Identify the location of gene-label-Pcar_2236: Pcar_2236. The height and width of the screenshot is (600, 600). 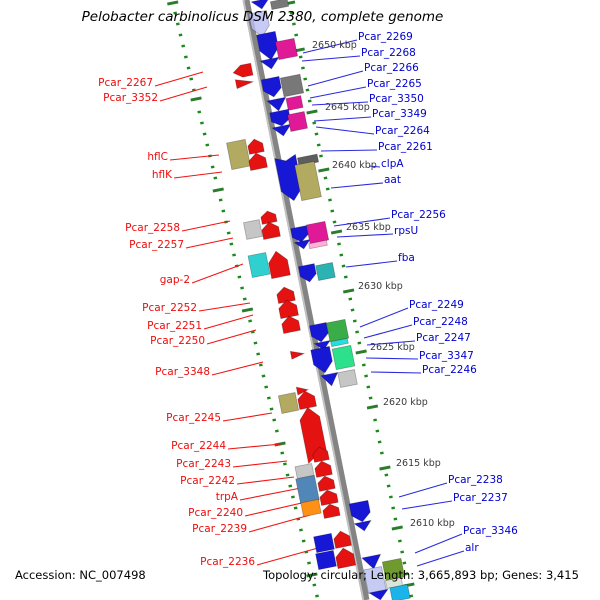
(227, 562).